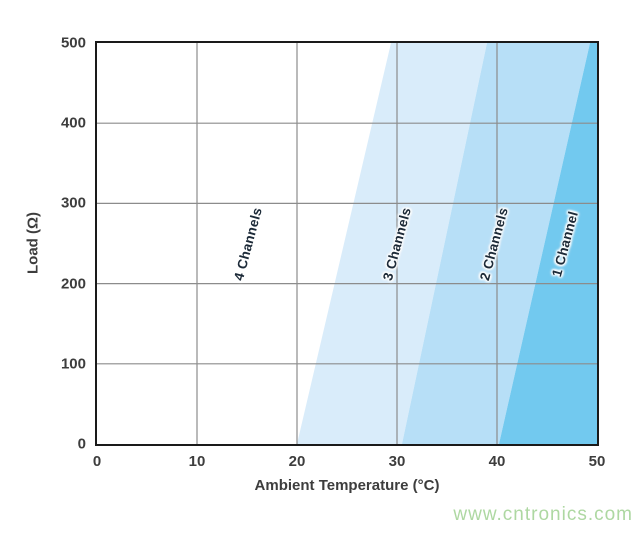 This screenshot has width=639, height=537. What do you see at coordinates (97, 461) in the screenshot?
I see `x-tick-label: 0` at bounding box center [97, 461].